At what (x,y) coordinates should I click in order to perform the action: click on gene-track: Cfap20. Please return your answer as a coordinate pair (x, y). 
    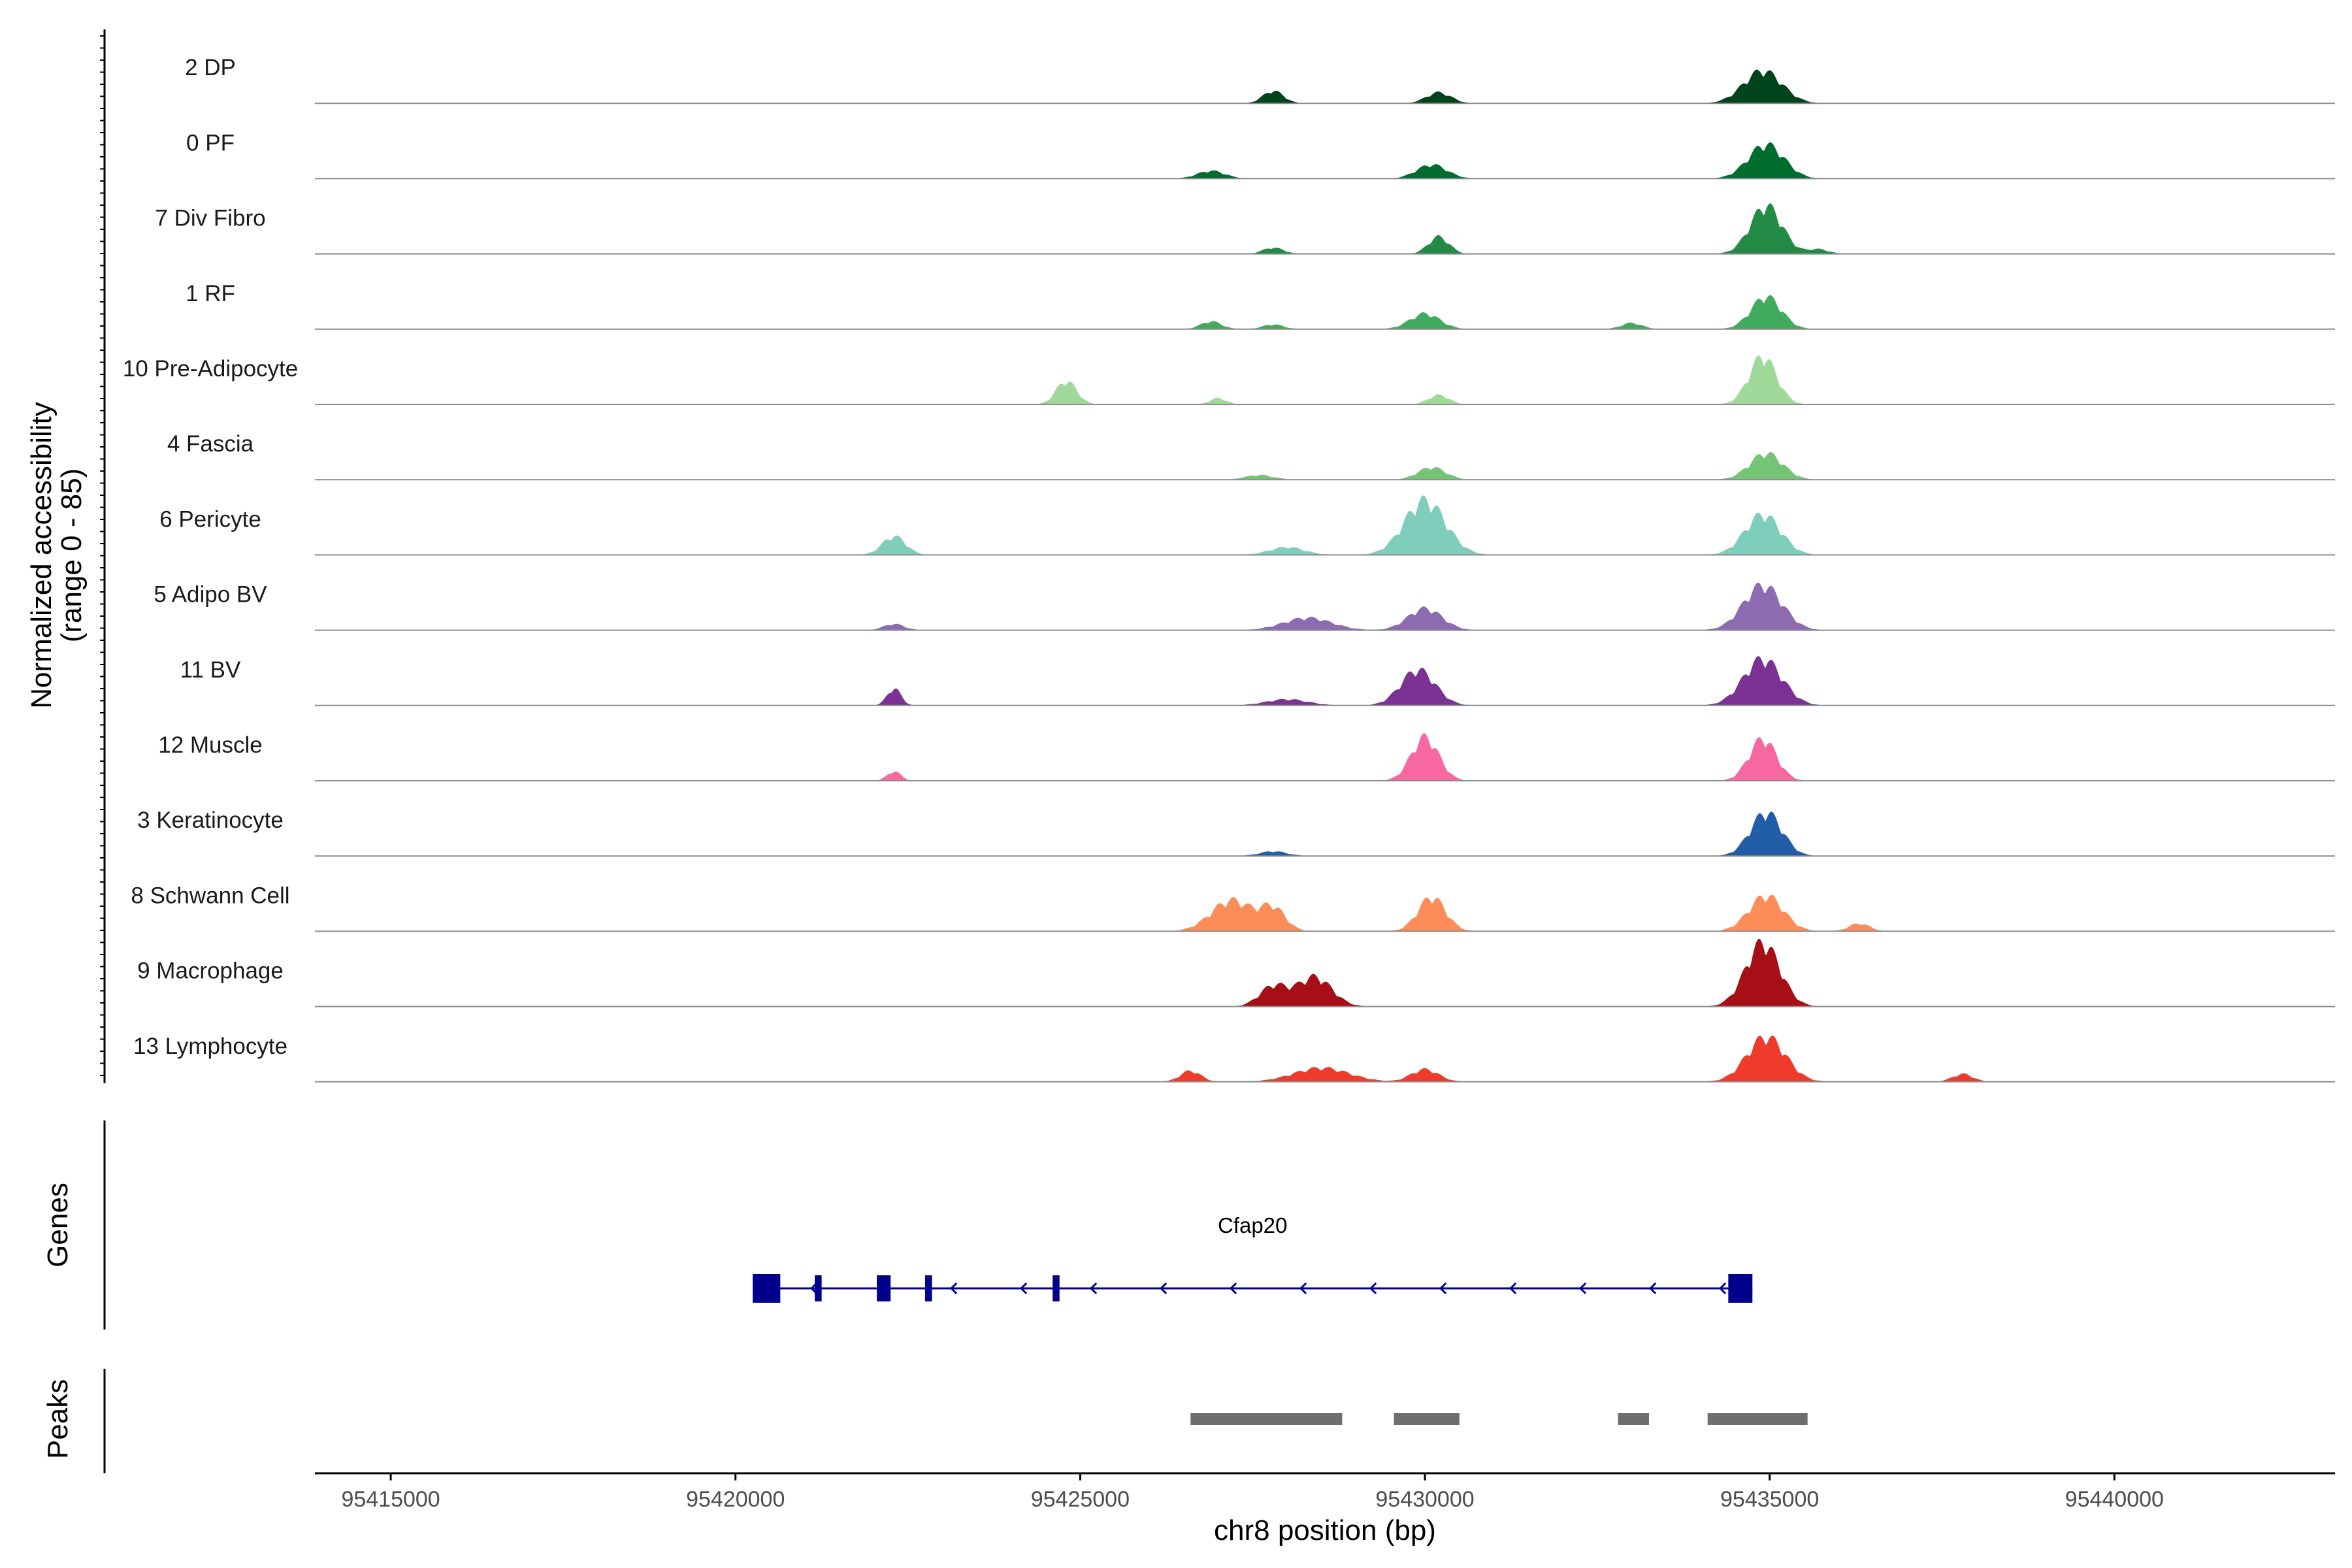
    Looking at the image, I should click on (1253, 1258).